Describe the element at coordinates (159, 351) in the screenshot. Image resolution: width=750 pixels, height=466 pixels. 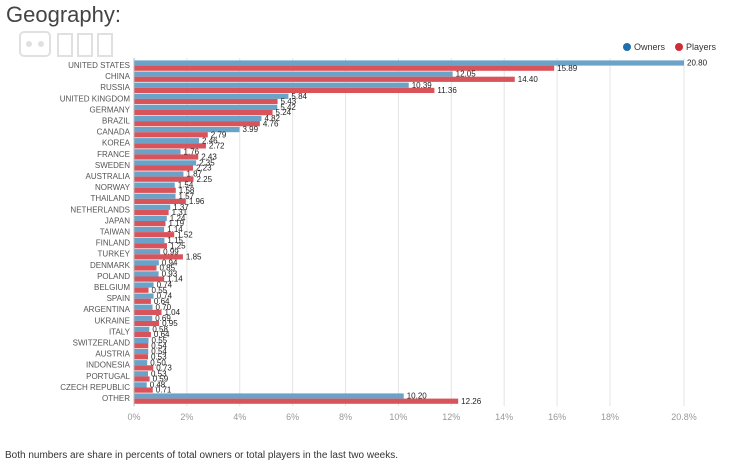
I see `data-label-owners: 0.54` at that location.